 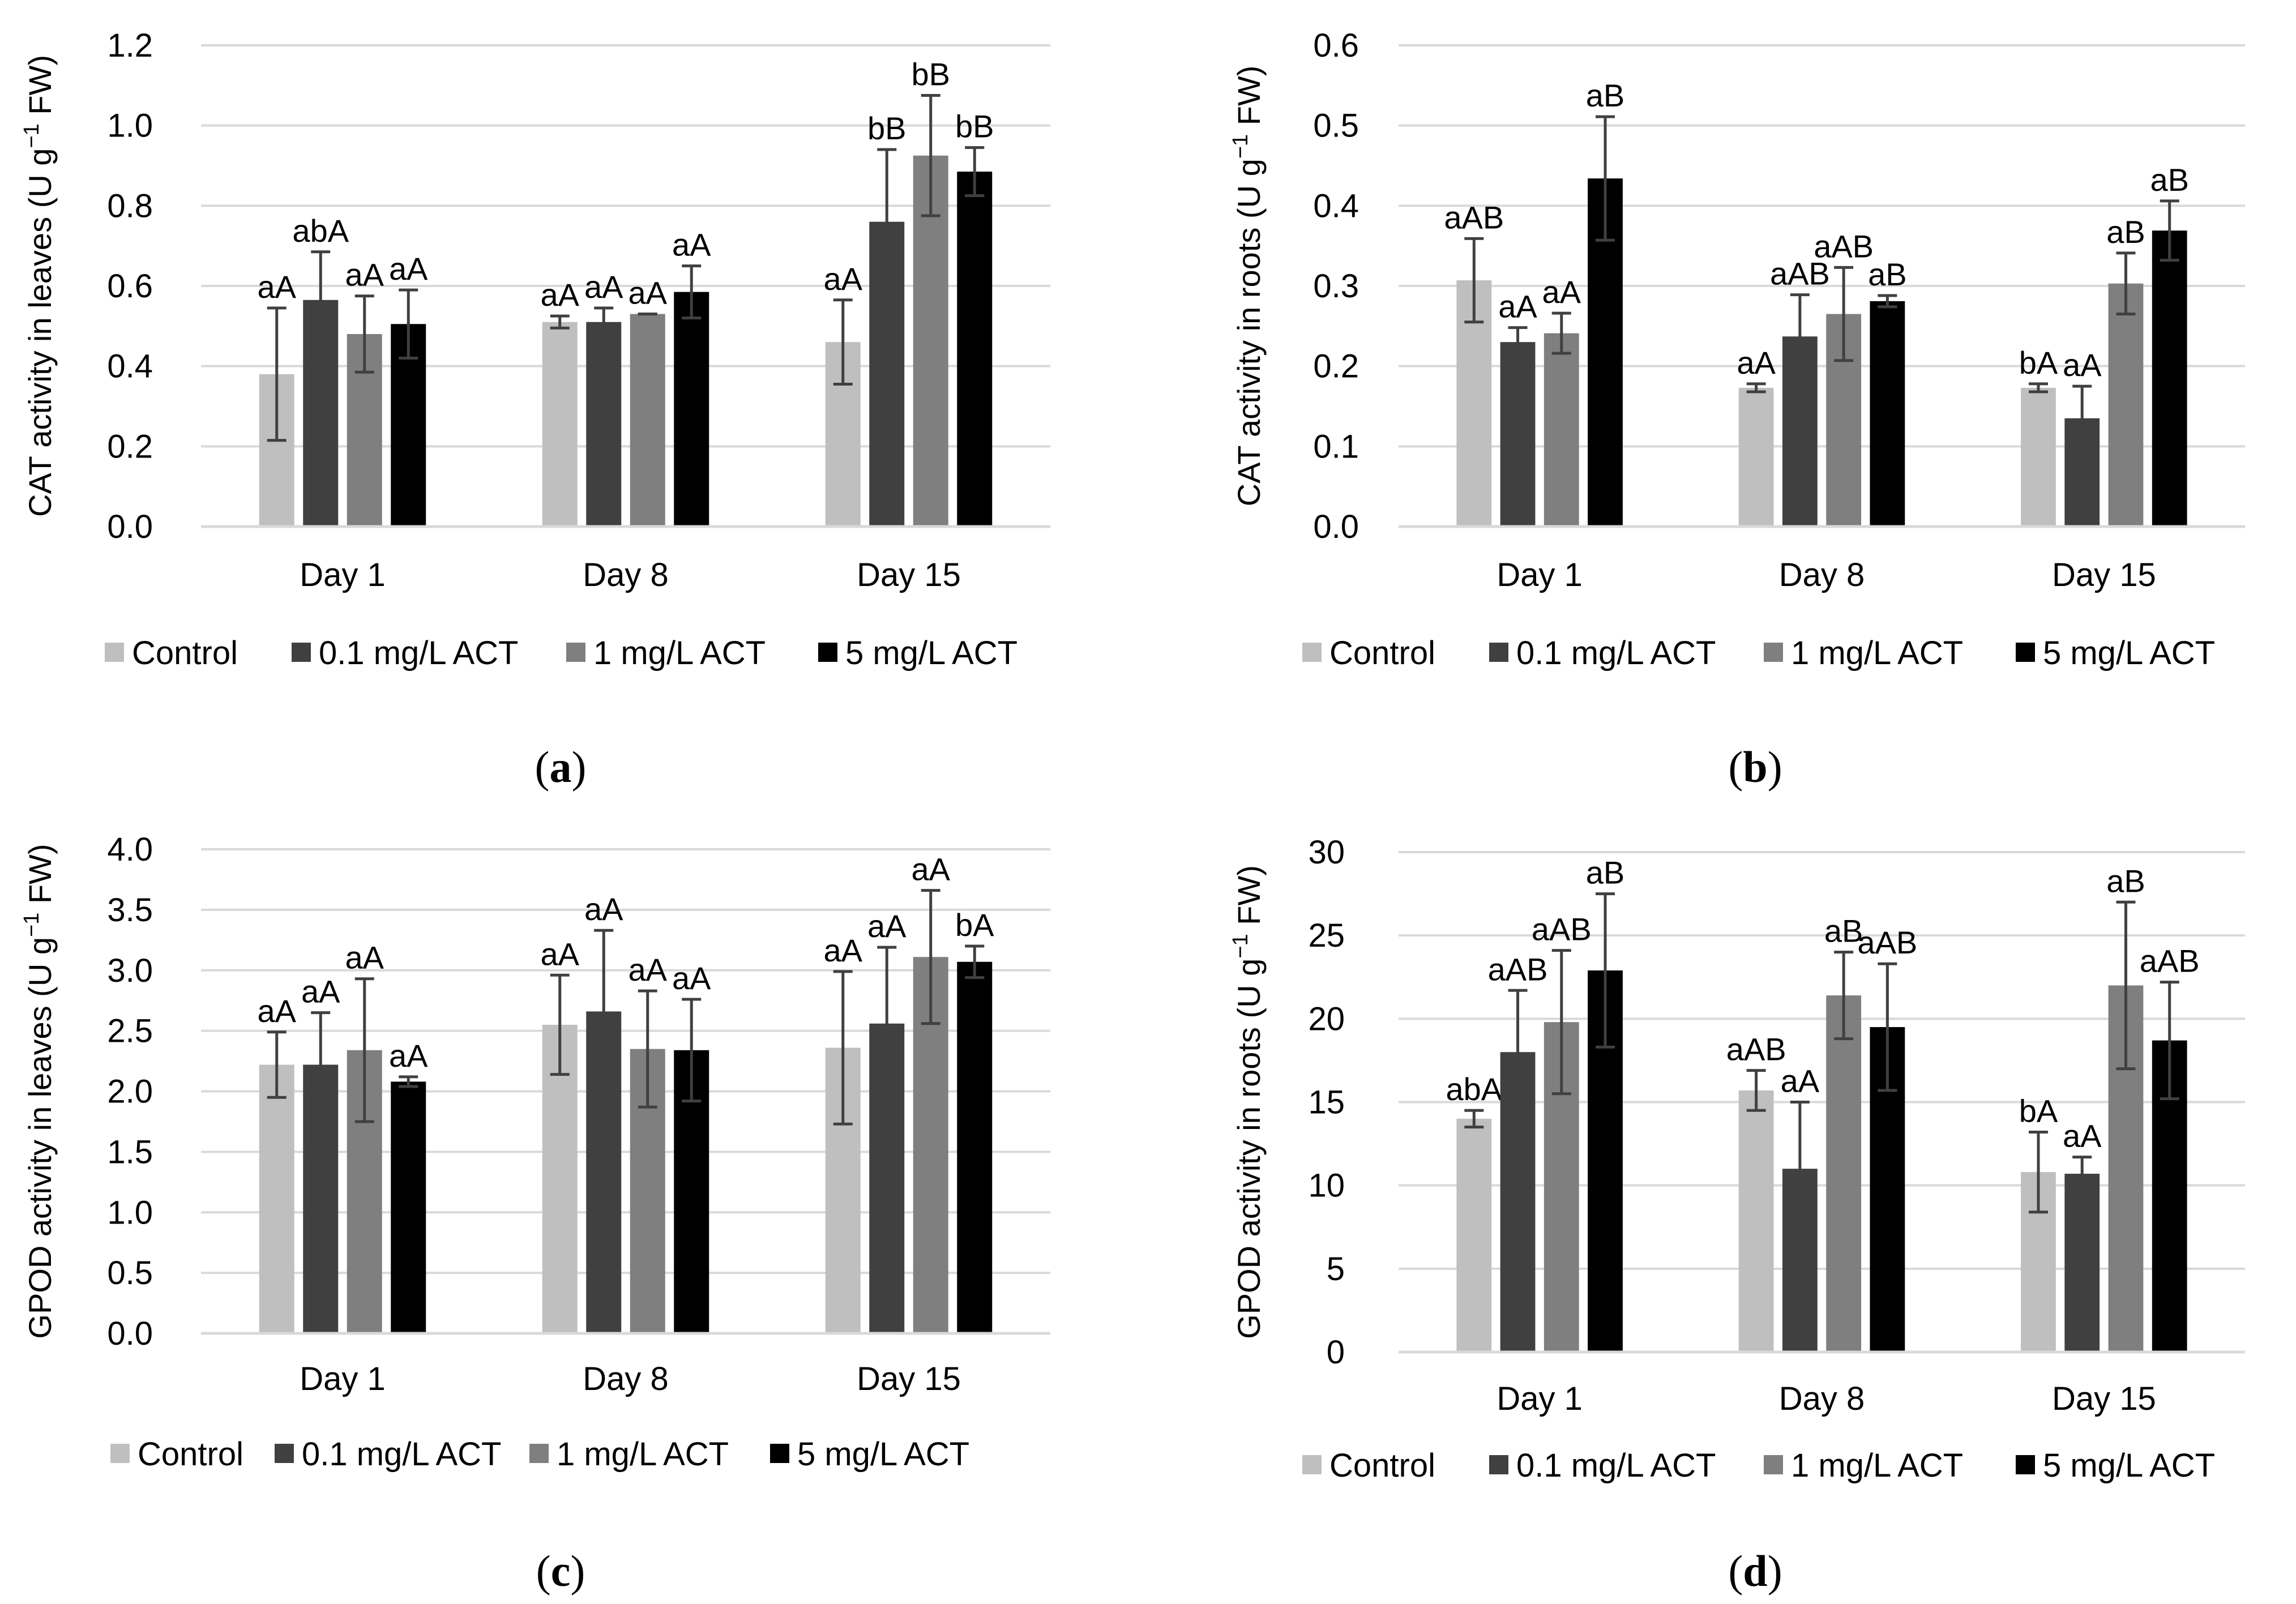 What do you see at coordinates (130, 849) in the screenshot?
I see `y-tick-label: 4.0` at bounding box center [130, 849].